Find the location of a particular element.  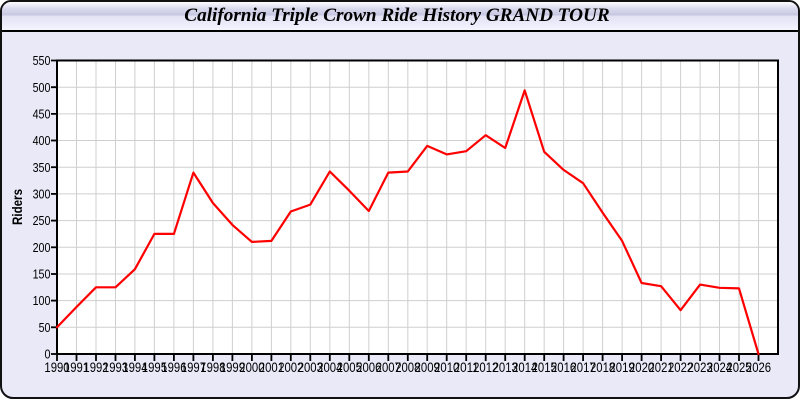

svg-text: 1994 is located at coordinates (134, 367).